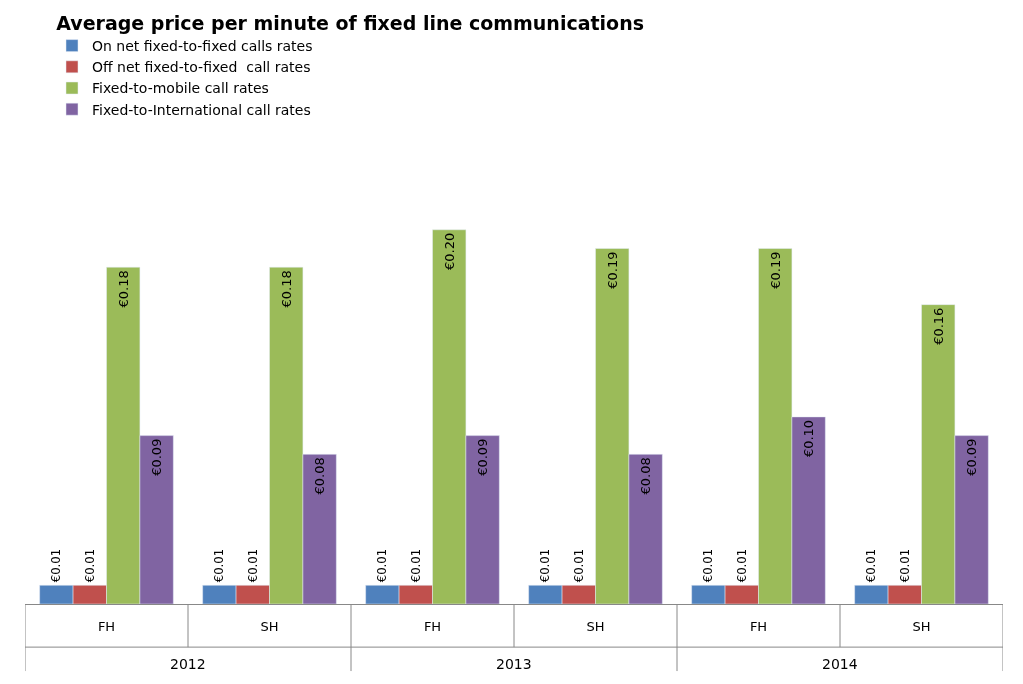  Describe the element at coordinates (188, 664) in the screenshot. I see `text: 2012` at that location.